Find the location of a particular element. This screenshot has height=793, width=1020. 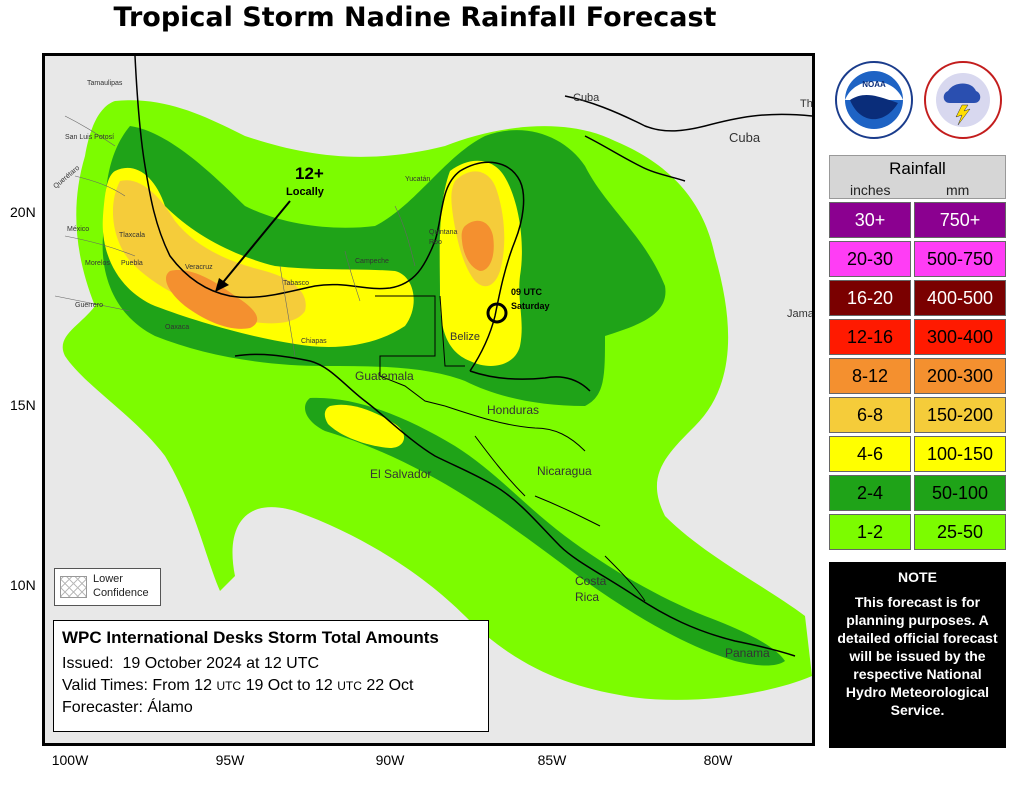

legend-mm-cell: 300-400 is located at coordinates (960, 337).